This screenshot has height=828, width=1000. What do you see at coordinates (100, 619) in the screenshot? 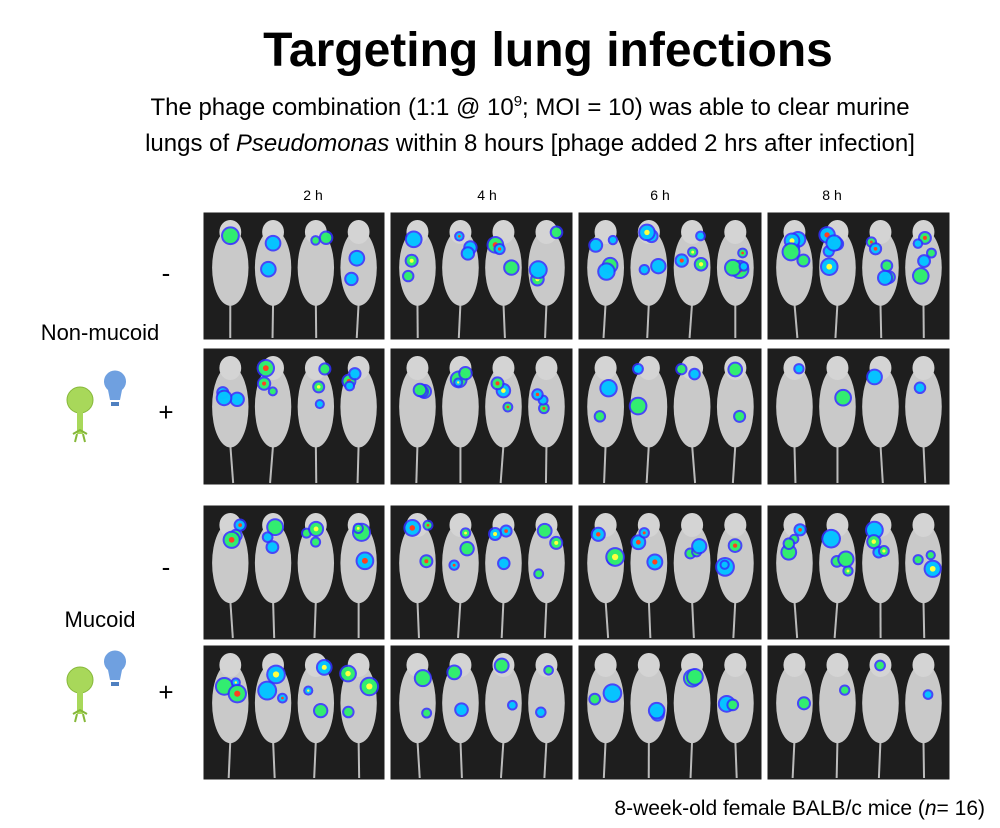
I see `group-label: Mucoid` at bounding box center [100, 619].